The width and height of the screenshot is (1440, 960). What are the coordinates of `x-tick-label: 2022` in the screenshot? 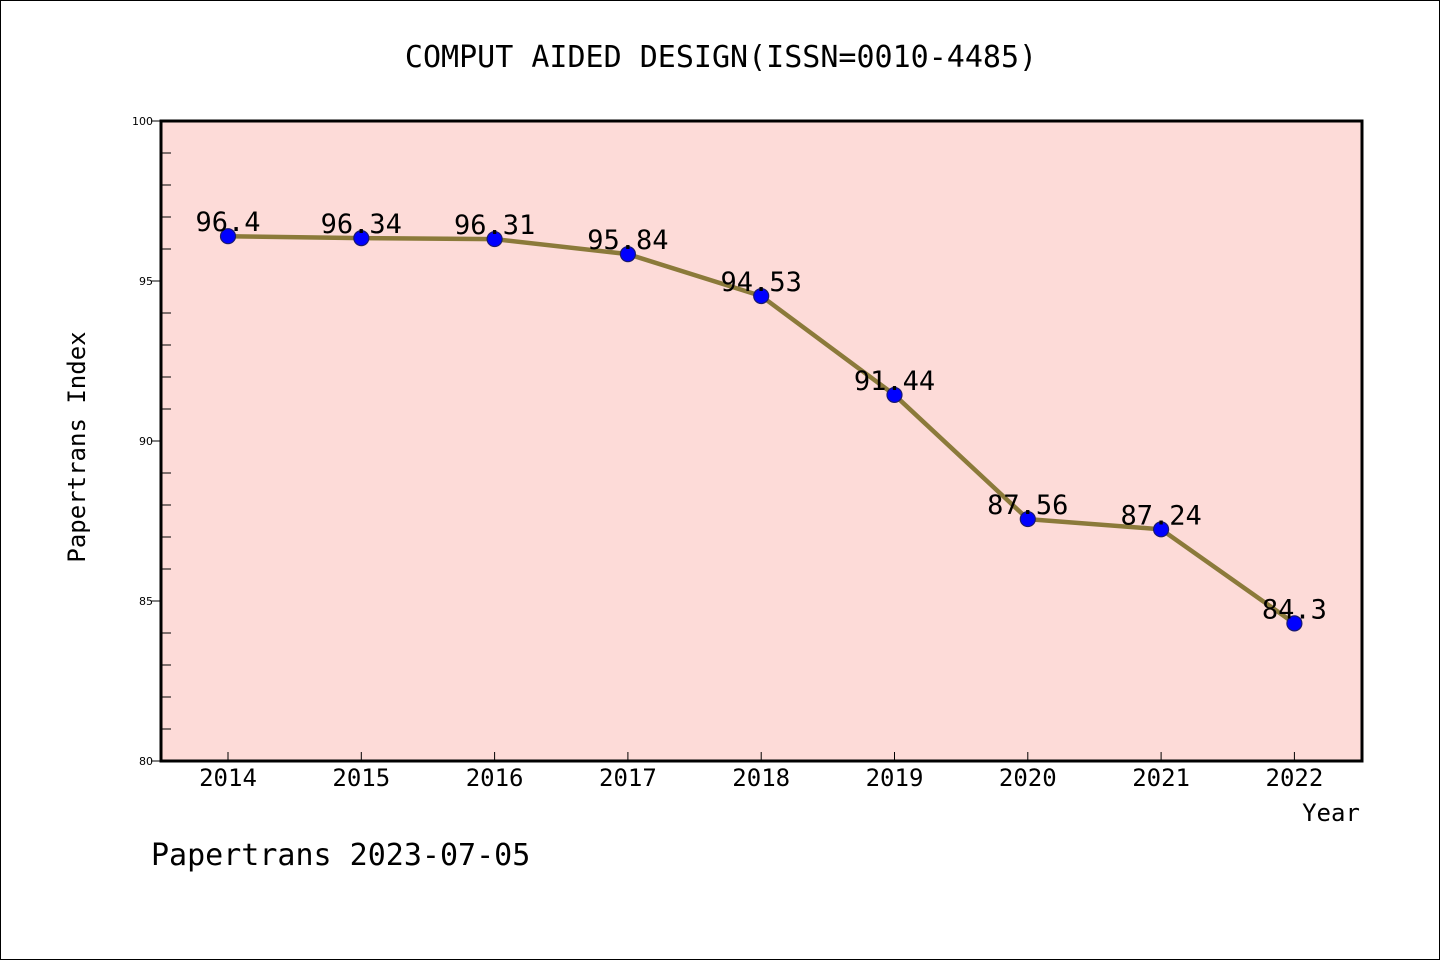 It's located at (1295, 778).